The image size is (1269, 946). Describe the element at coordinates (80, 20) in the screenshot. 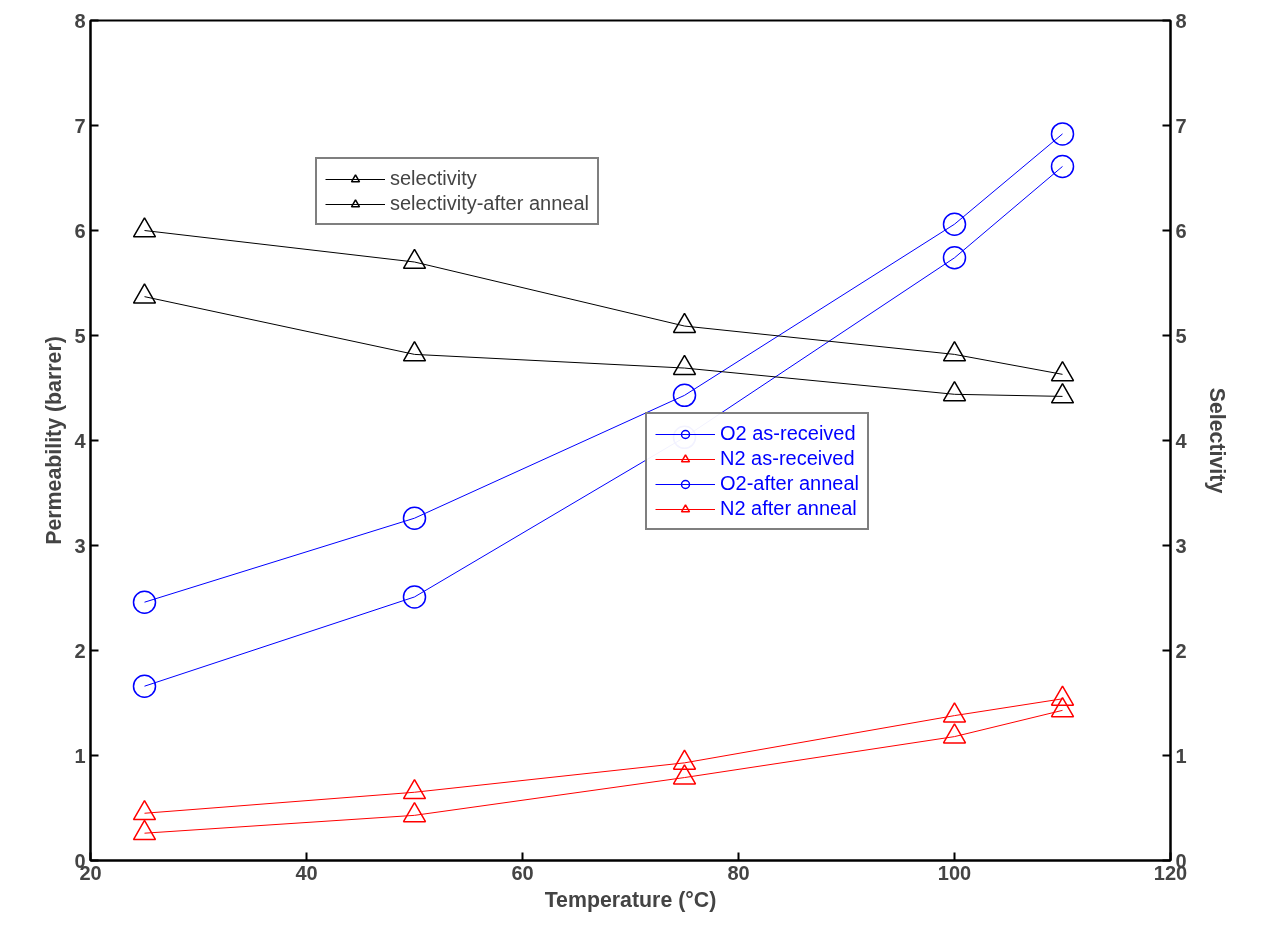

I see `y-tick-label: 8` at that location.